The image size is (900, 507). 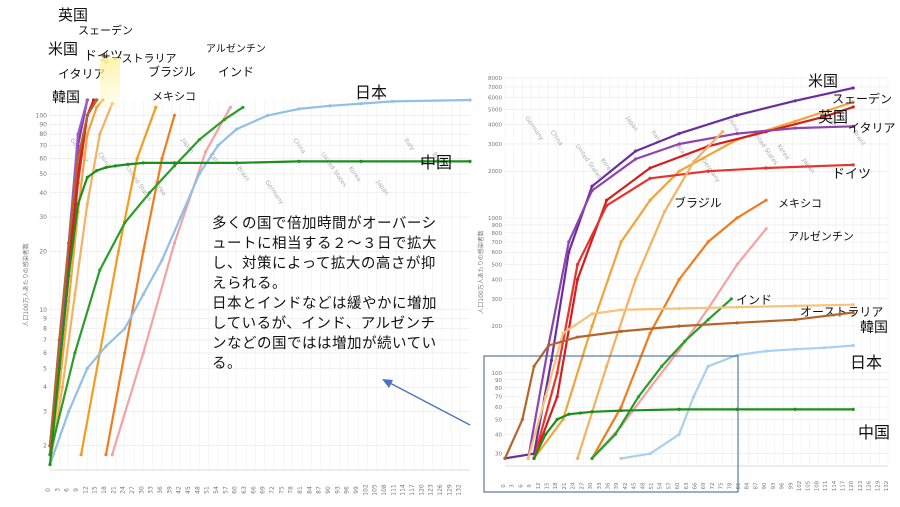 What do you see at coordinates (588, 161) in the screenshot?
I see `watermark-label: United States` at bounding box center [588, 161].